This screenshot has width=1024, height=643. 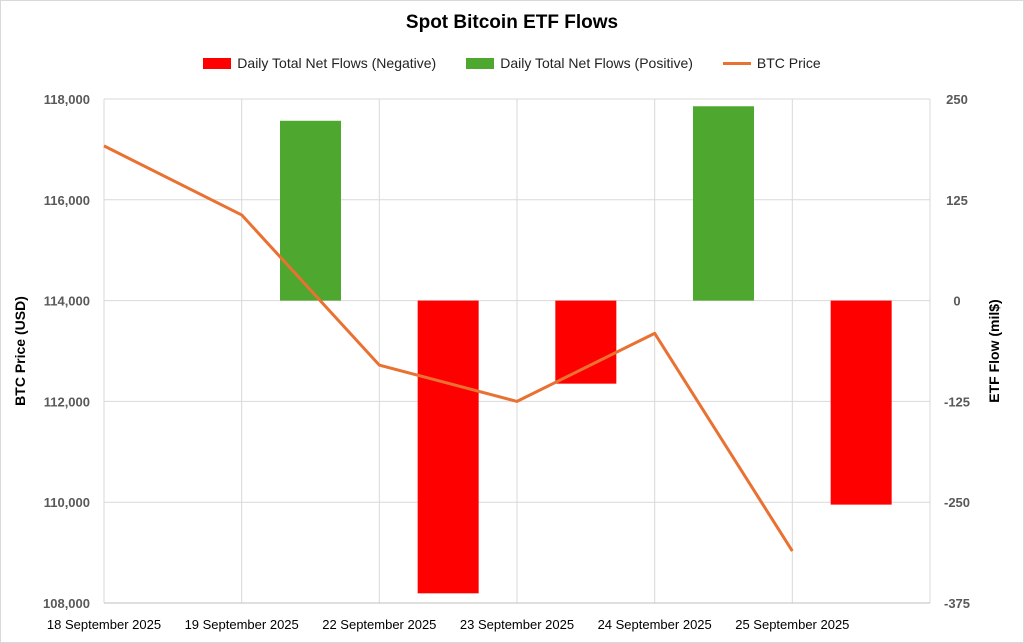 What do you see at coordinates (337, 63) in the screenshot?
I see `legend-label-negative: Daily Total Net Flows (Negative)` at bounding box center [337, 63].